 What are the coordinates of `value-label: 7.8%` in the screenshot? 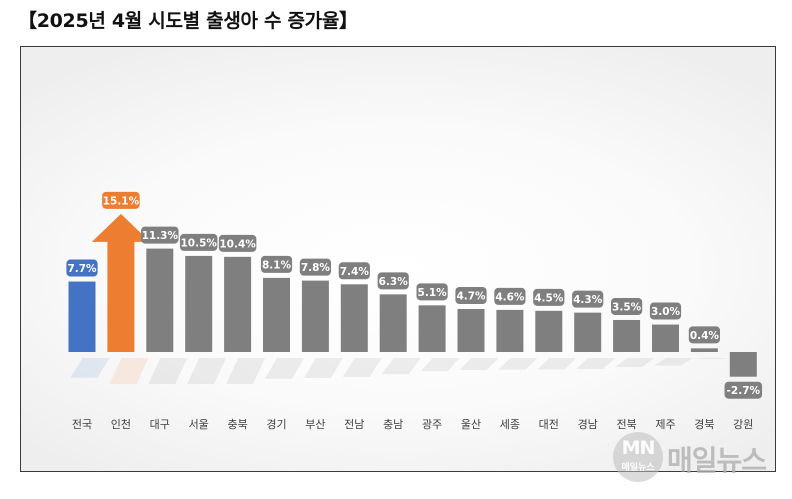 It's located at (316, 268).